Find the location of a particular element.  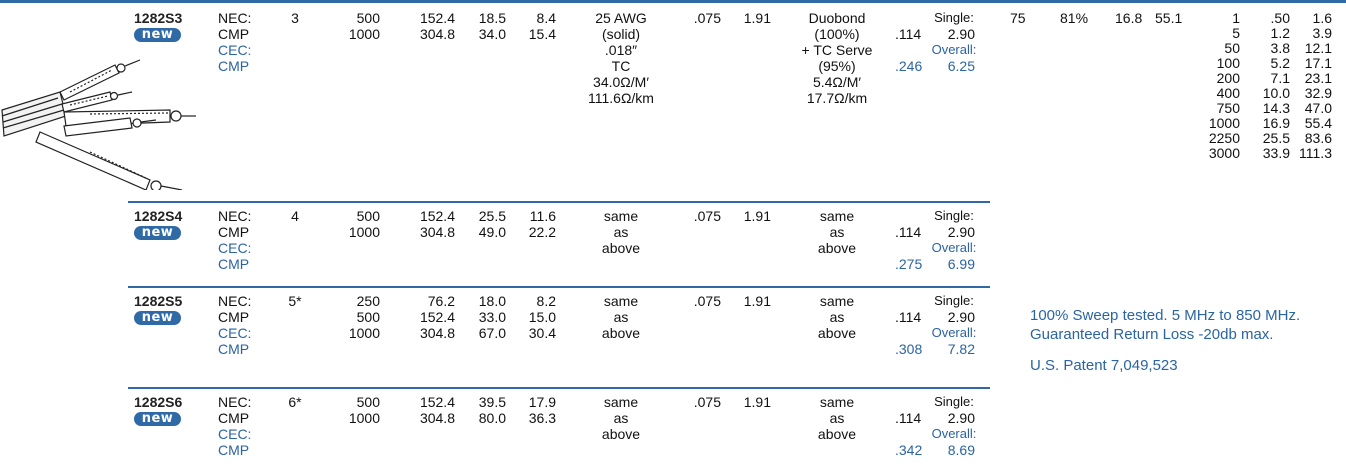

weight-kg: 11.6 22.2 is located at coordinates (542, 224).